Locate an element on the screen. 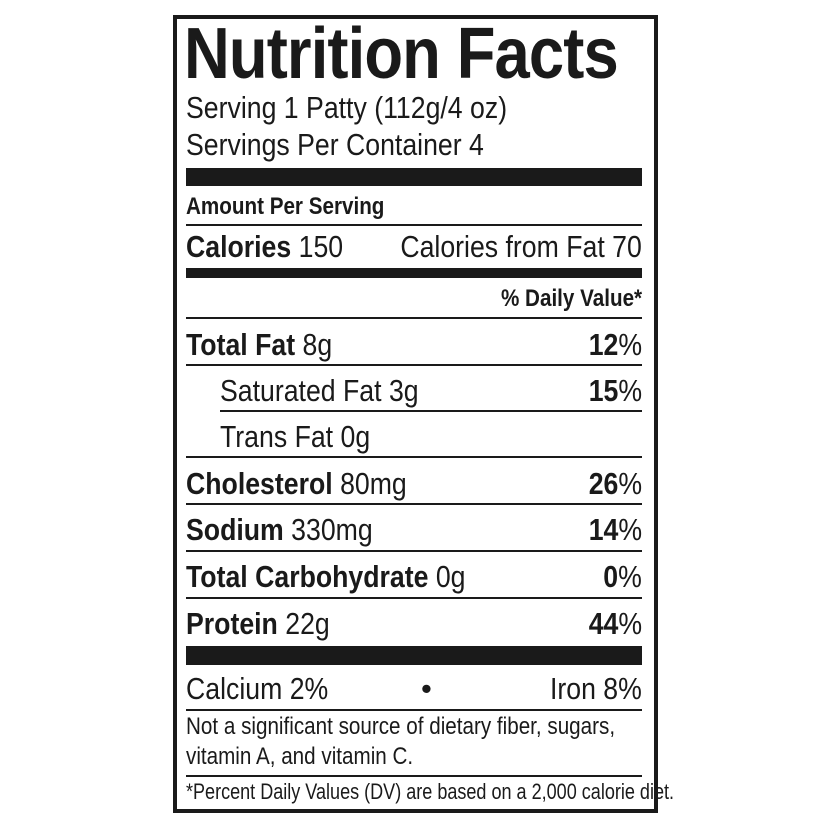 The image size is (826, 826). nutrient-row-trans-fat: Trans Fat 0g is located at coordinates (295, 436).